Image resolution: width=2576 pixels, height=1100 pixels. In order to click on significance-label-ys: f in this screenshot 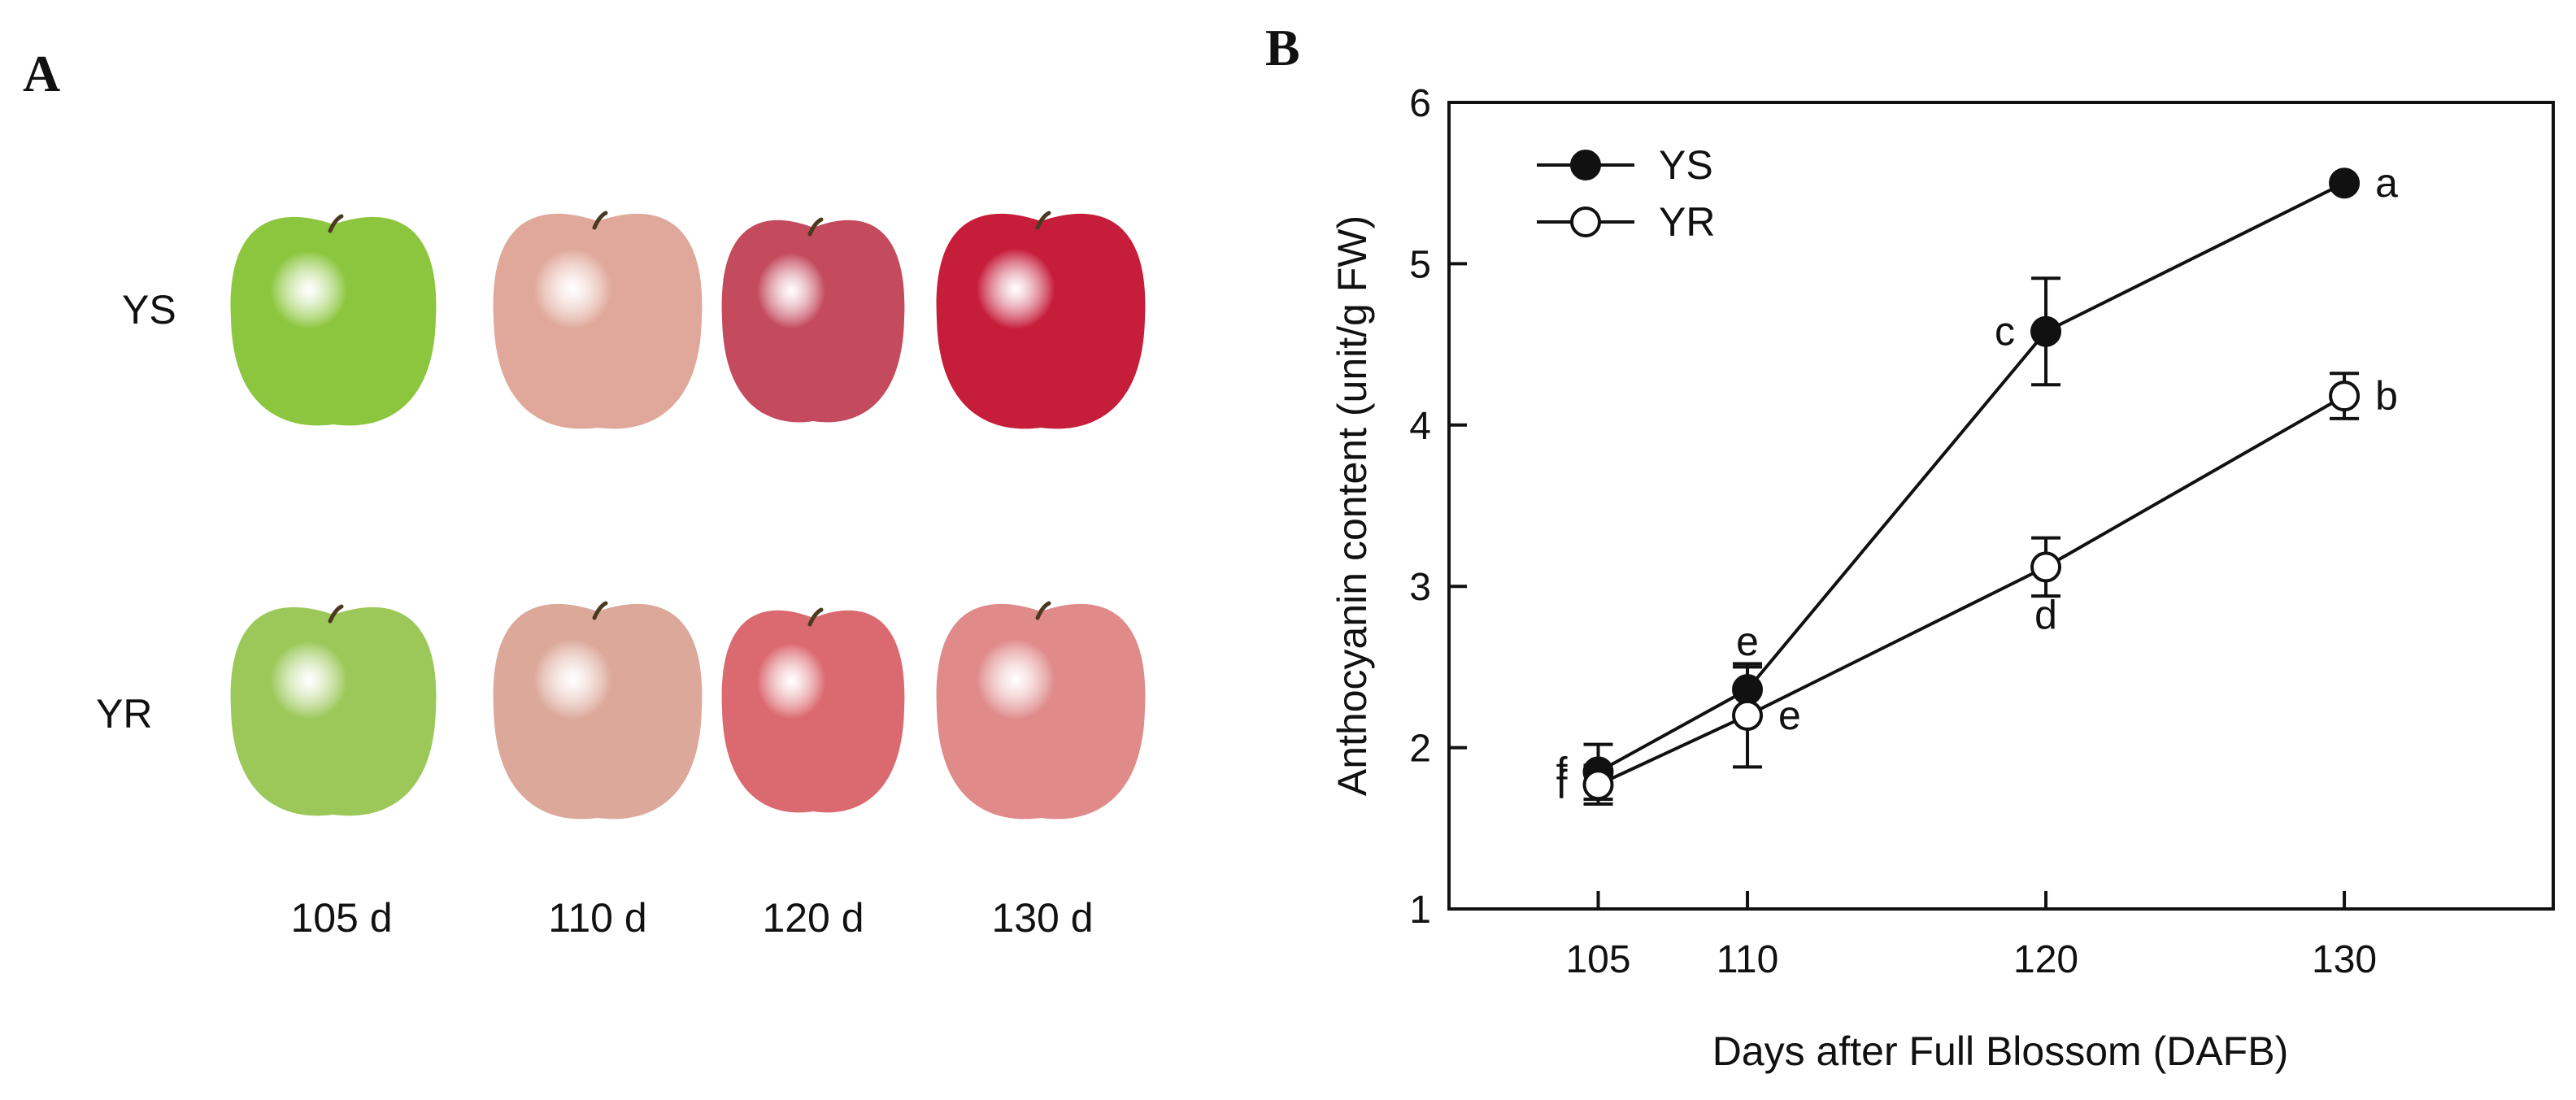, I will do `click(1562, 771)`.